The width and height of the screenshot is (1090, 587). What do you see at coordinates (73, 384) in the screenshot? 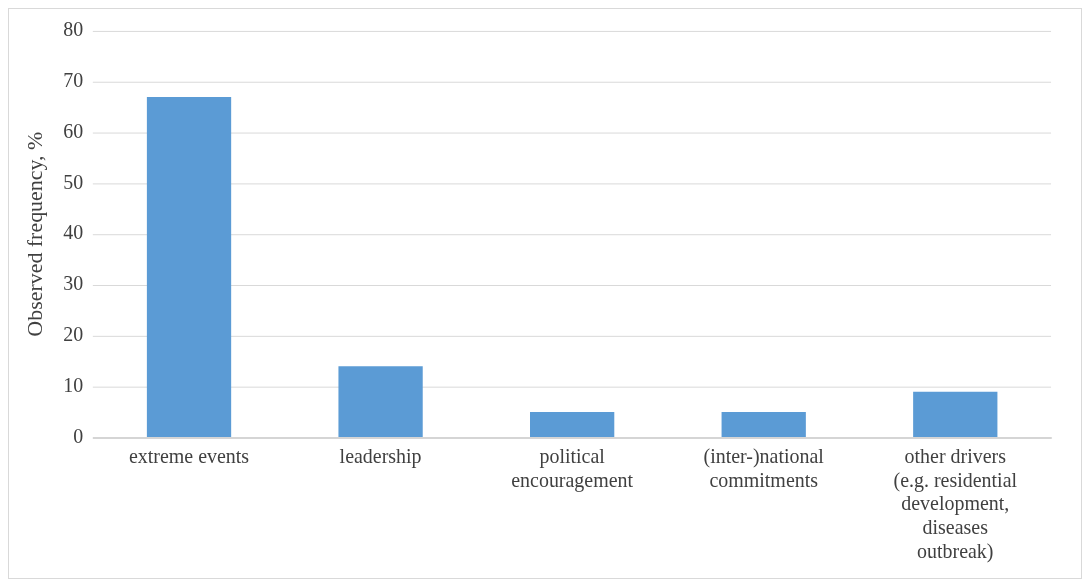
I see `y-tick-label: 10` at bounding box center [73, 384].